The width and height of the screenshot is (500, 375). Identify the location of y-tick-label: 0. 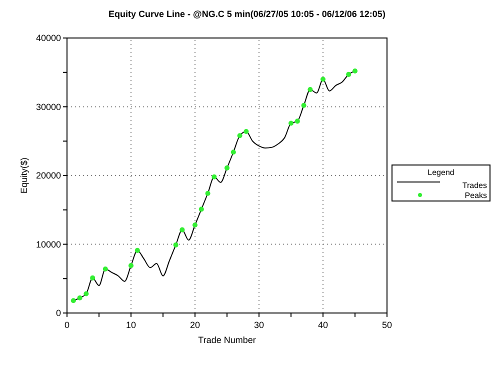
(58, 313).